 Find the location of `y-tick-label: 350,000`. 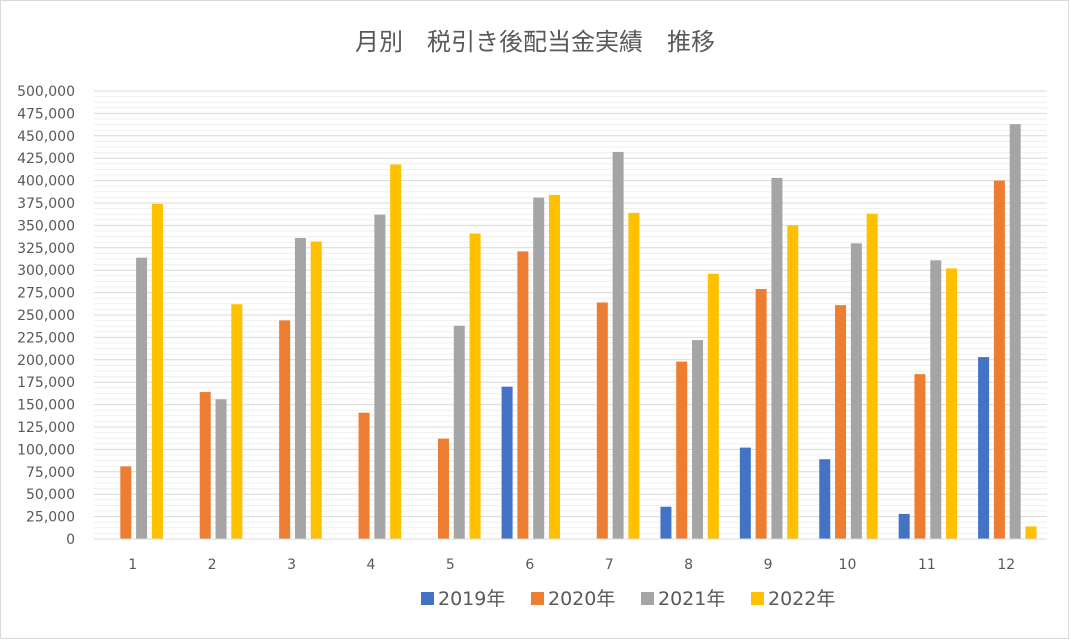

y-tick-label: 350,000 is located at coordinates (46, 226).